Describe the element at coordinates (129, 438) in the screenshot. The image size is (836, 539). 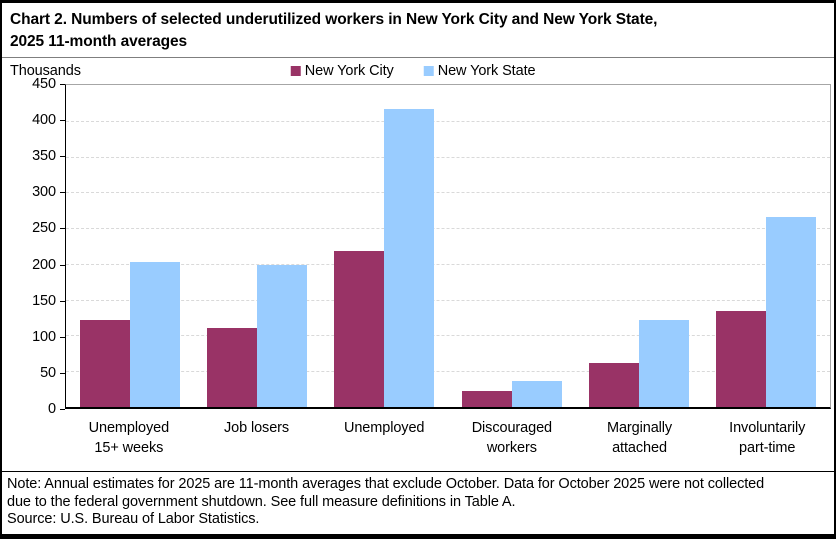
I see `x-axis-category-label-unemployed-15-weeks: Unemployed 15+ weeks` at that location.